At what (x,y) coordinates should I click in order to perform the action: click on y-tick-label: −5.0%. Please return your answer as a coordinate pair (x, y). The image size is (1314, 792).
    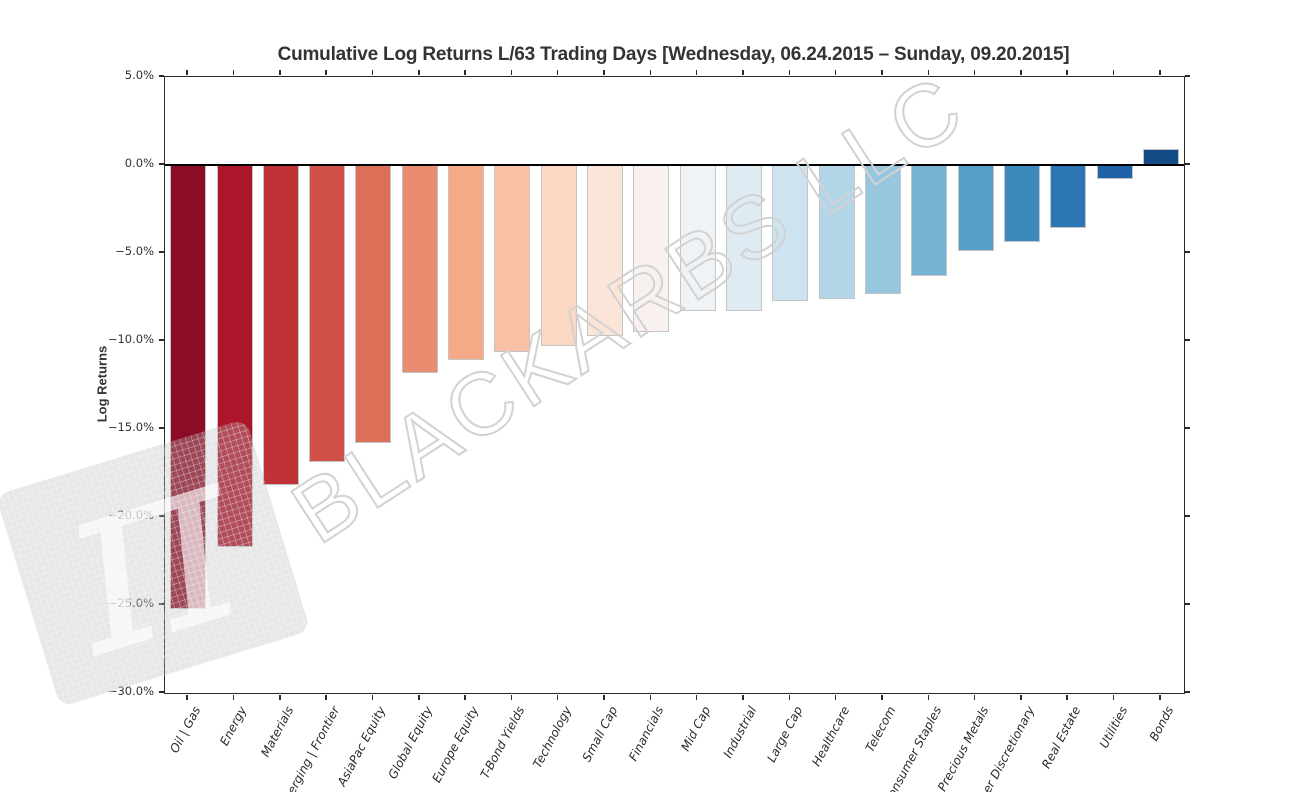
    Looking at the image, I should click on (134, 251).